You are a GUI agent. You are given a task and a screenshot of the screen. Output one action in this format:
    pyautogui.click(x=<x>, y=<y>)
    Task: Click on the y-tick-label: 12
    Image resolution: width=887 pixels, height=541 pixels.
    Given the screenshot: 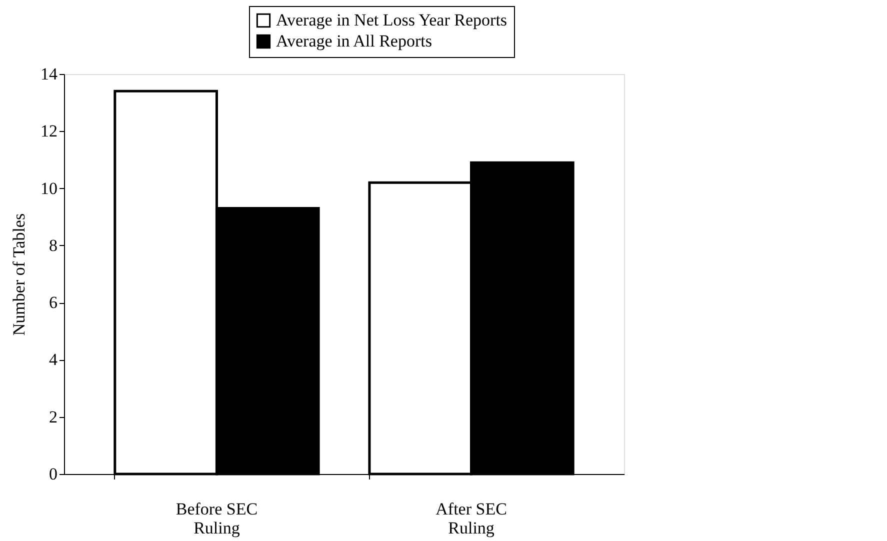 What is the action you would take?
    pyautogui.click(x=49, y=131)
    